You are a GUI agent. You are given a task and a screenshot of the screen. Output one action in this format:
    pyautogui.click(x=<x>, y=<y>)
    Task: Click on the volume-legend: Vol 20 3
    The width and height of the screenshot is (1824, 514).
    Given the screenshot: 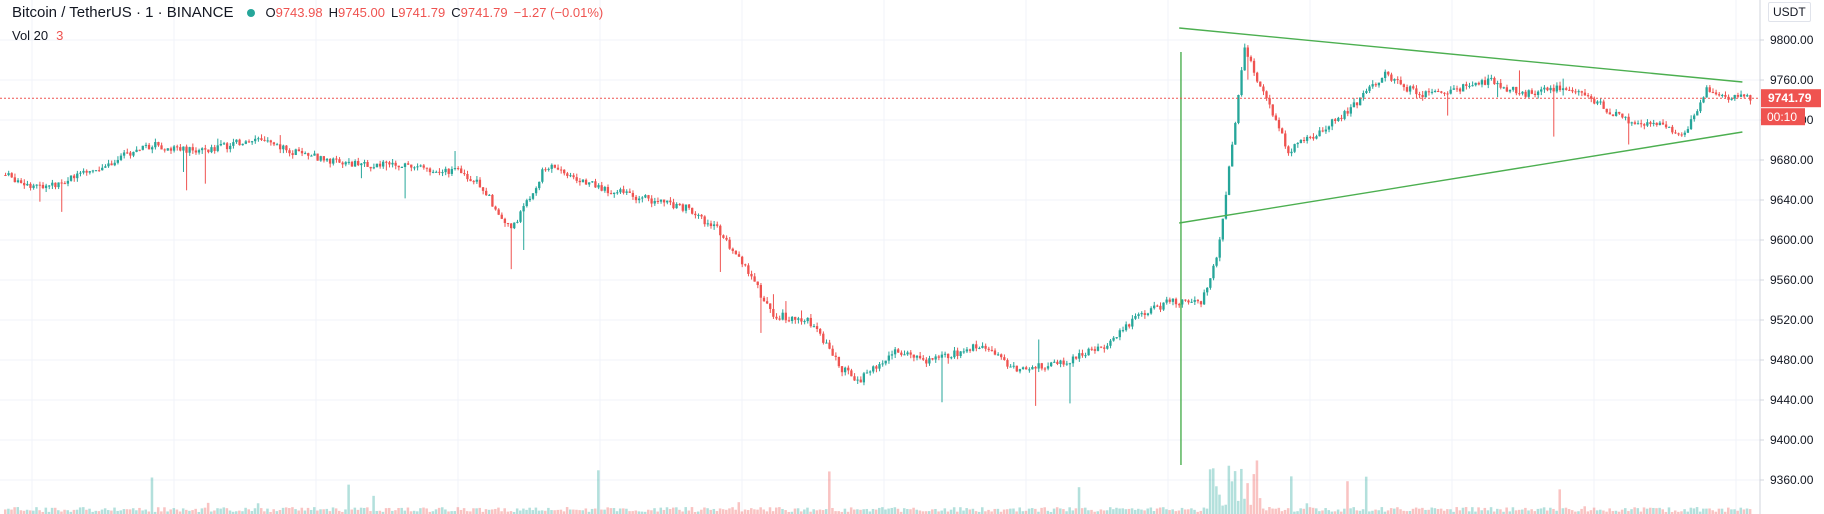 What is the action you would take?
    pyautogui.click(x=37, y=35)
    